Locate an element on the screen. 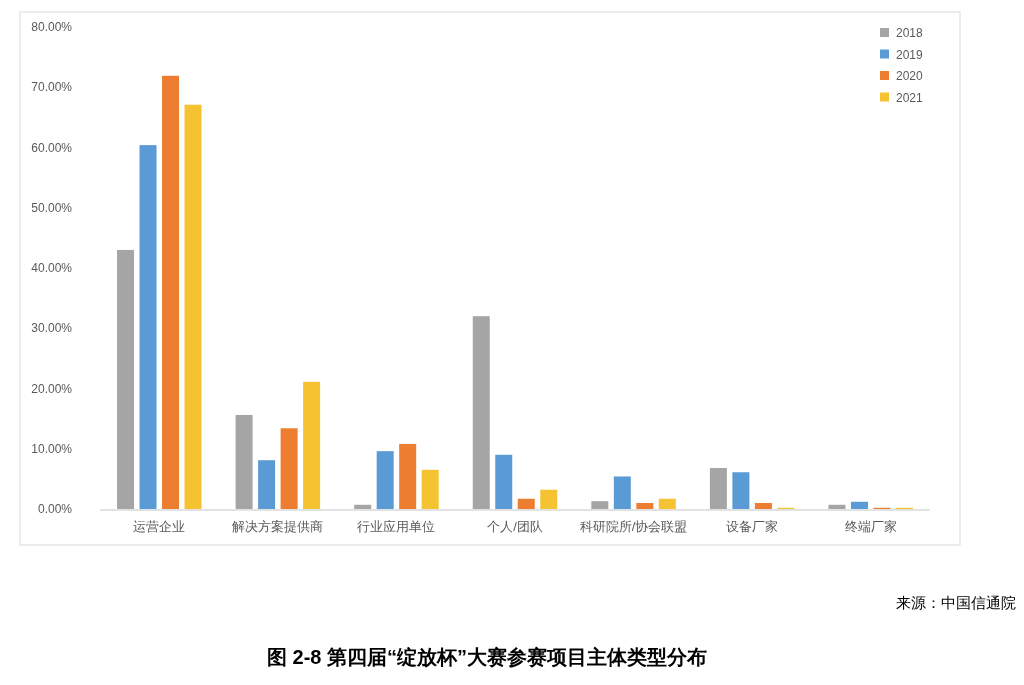  y-tick-label: 20.00% is located at coordinates (52, 388).